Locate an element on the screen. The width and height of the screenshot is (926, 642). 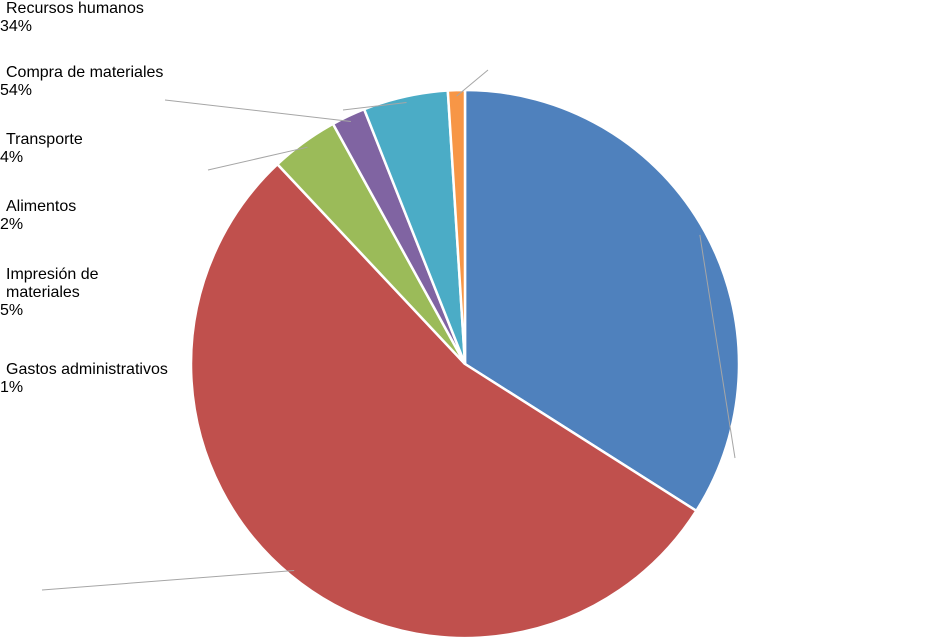
label-name: Gastos administrativos is located at coordinates (87, 369).